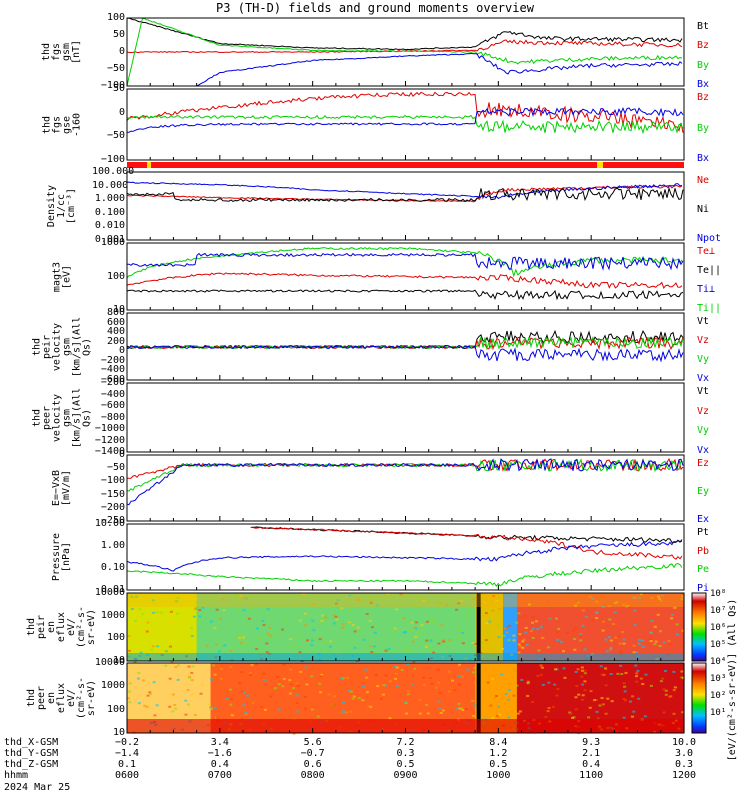  Describe the element at coordinates (112, 615) in the screenshot. I see `ytick-p10: 1000` at that location.